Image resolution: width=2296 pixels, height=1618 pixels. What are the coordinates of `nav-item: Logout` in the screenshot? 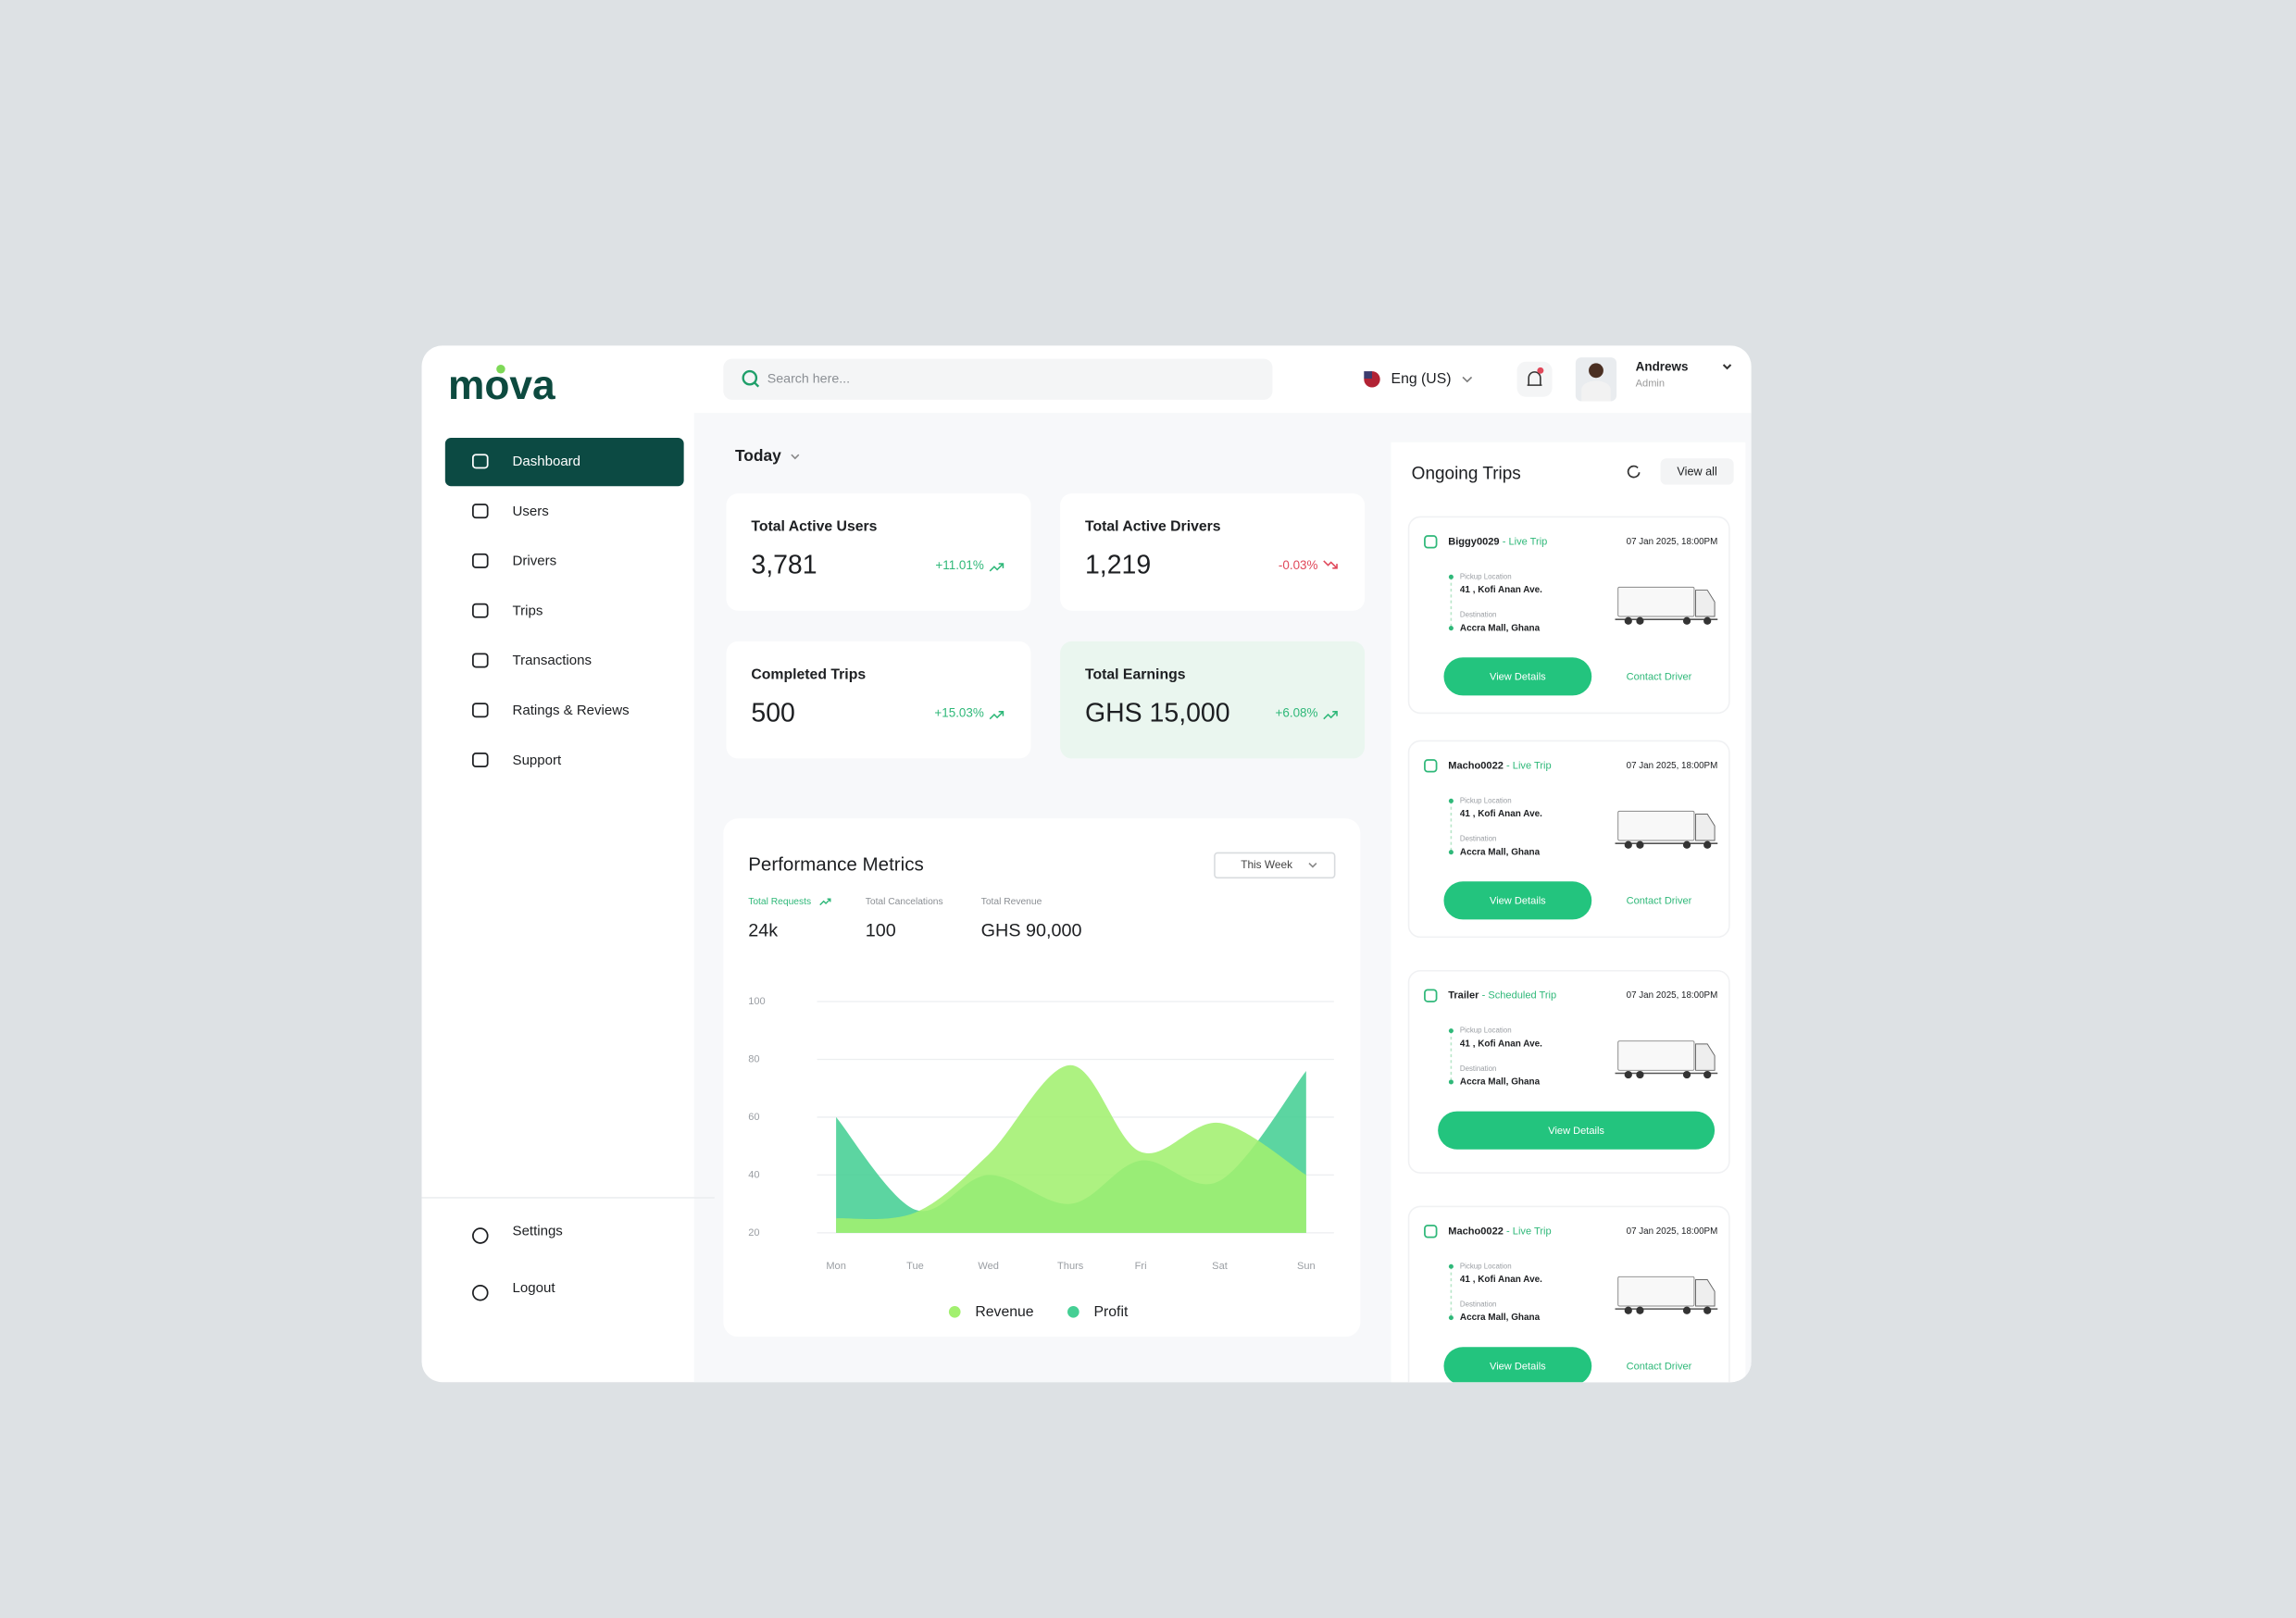 It's located at (534, 1288).